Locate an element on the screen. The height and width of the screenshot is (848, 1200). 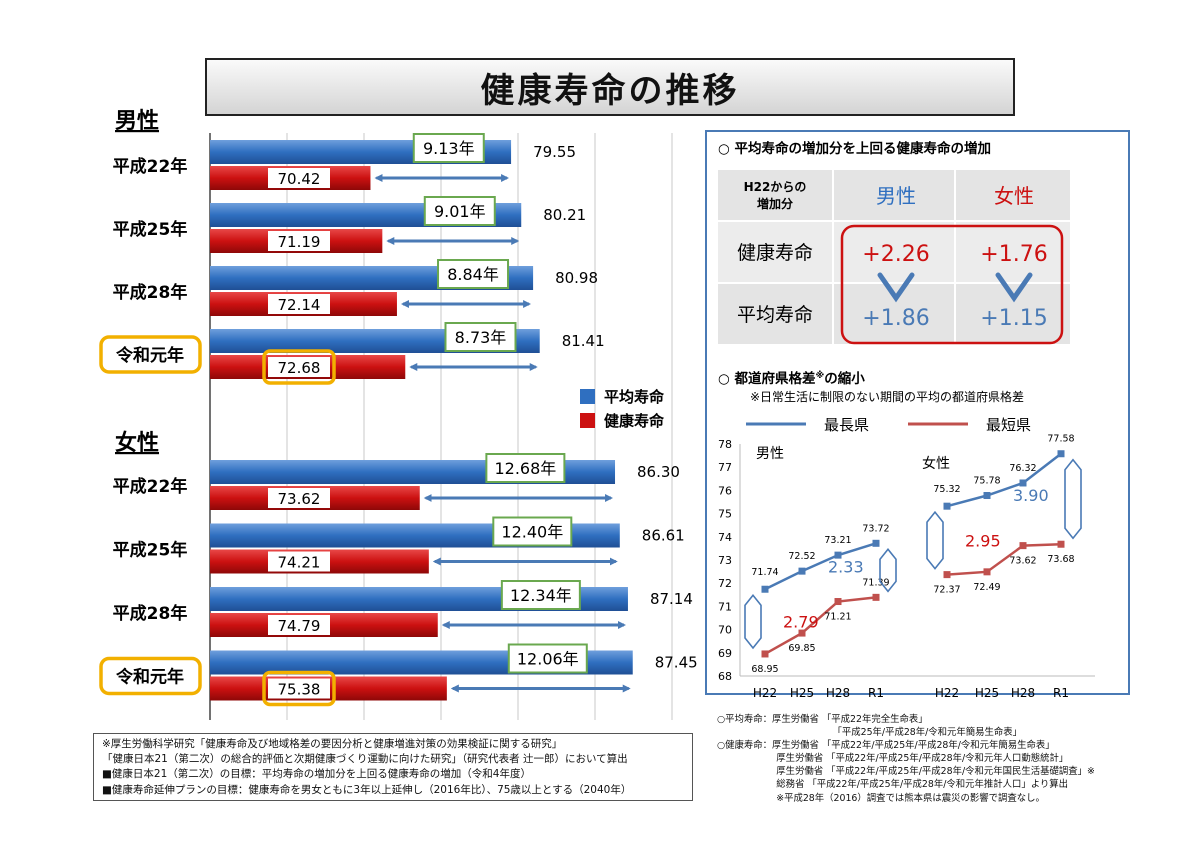
gap-note: ※日常生活に制限のない期間の平均の都道府県格差 is located at coordinates (887, 396).